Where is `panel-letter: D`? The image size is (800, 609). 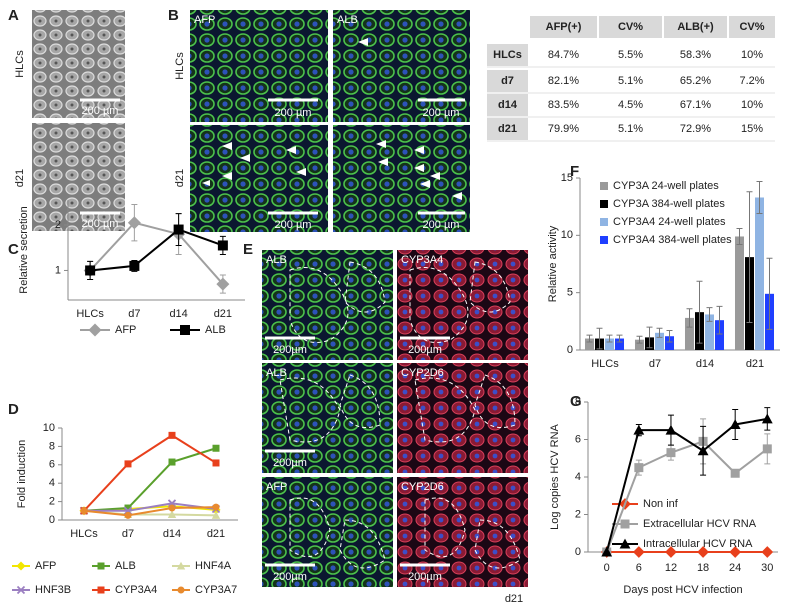 panel-letter: D is located at coordinates (13, 409).